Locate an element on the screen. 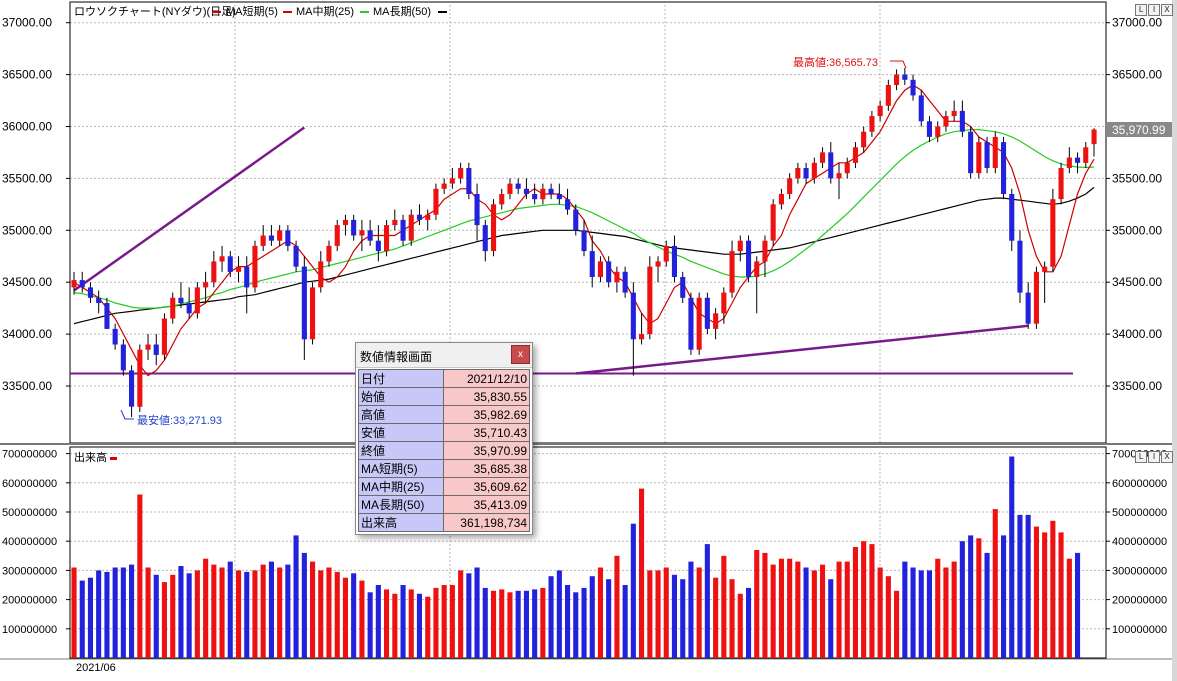  min-price-annotation: 最安値:33,271.93 is located at coordinates (179, 420).